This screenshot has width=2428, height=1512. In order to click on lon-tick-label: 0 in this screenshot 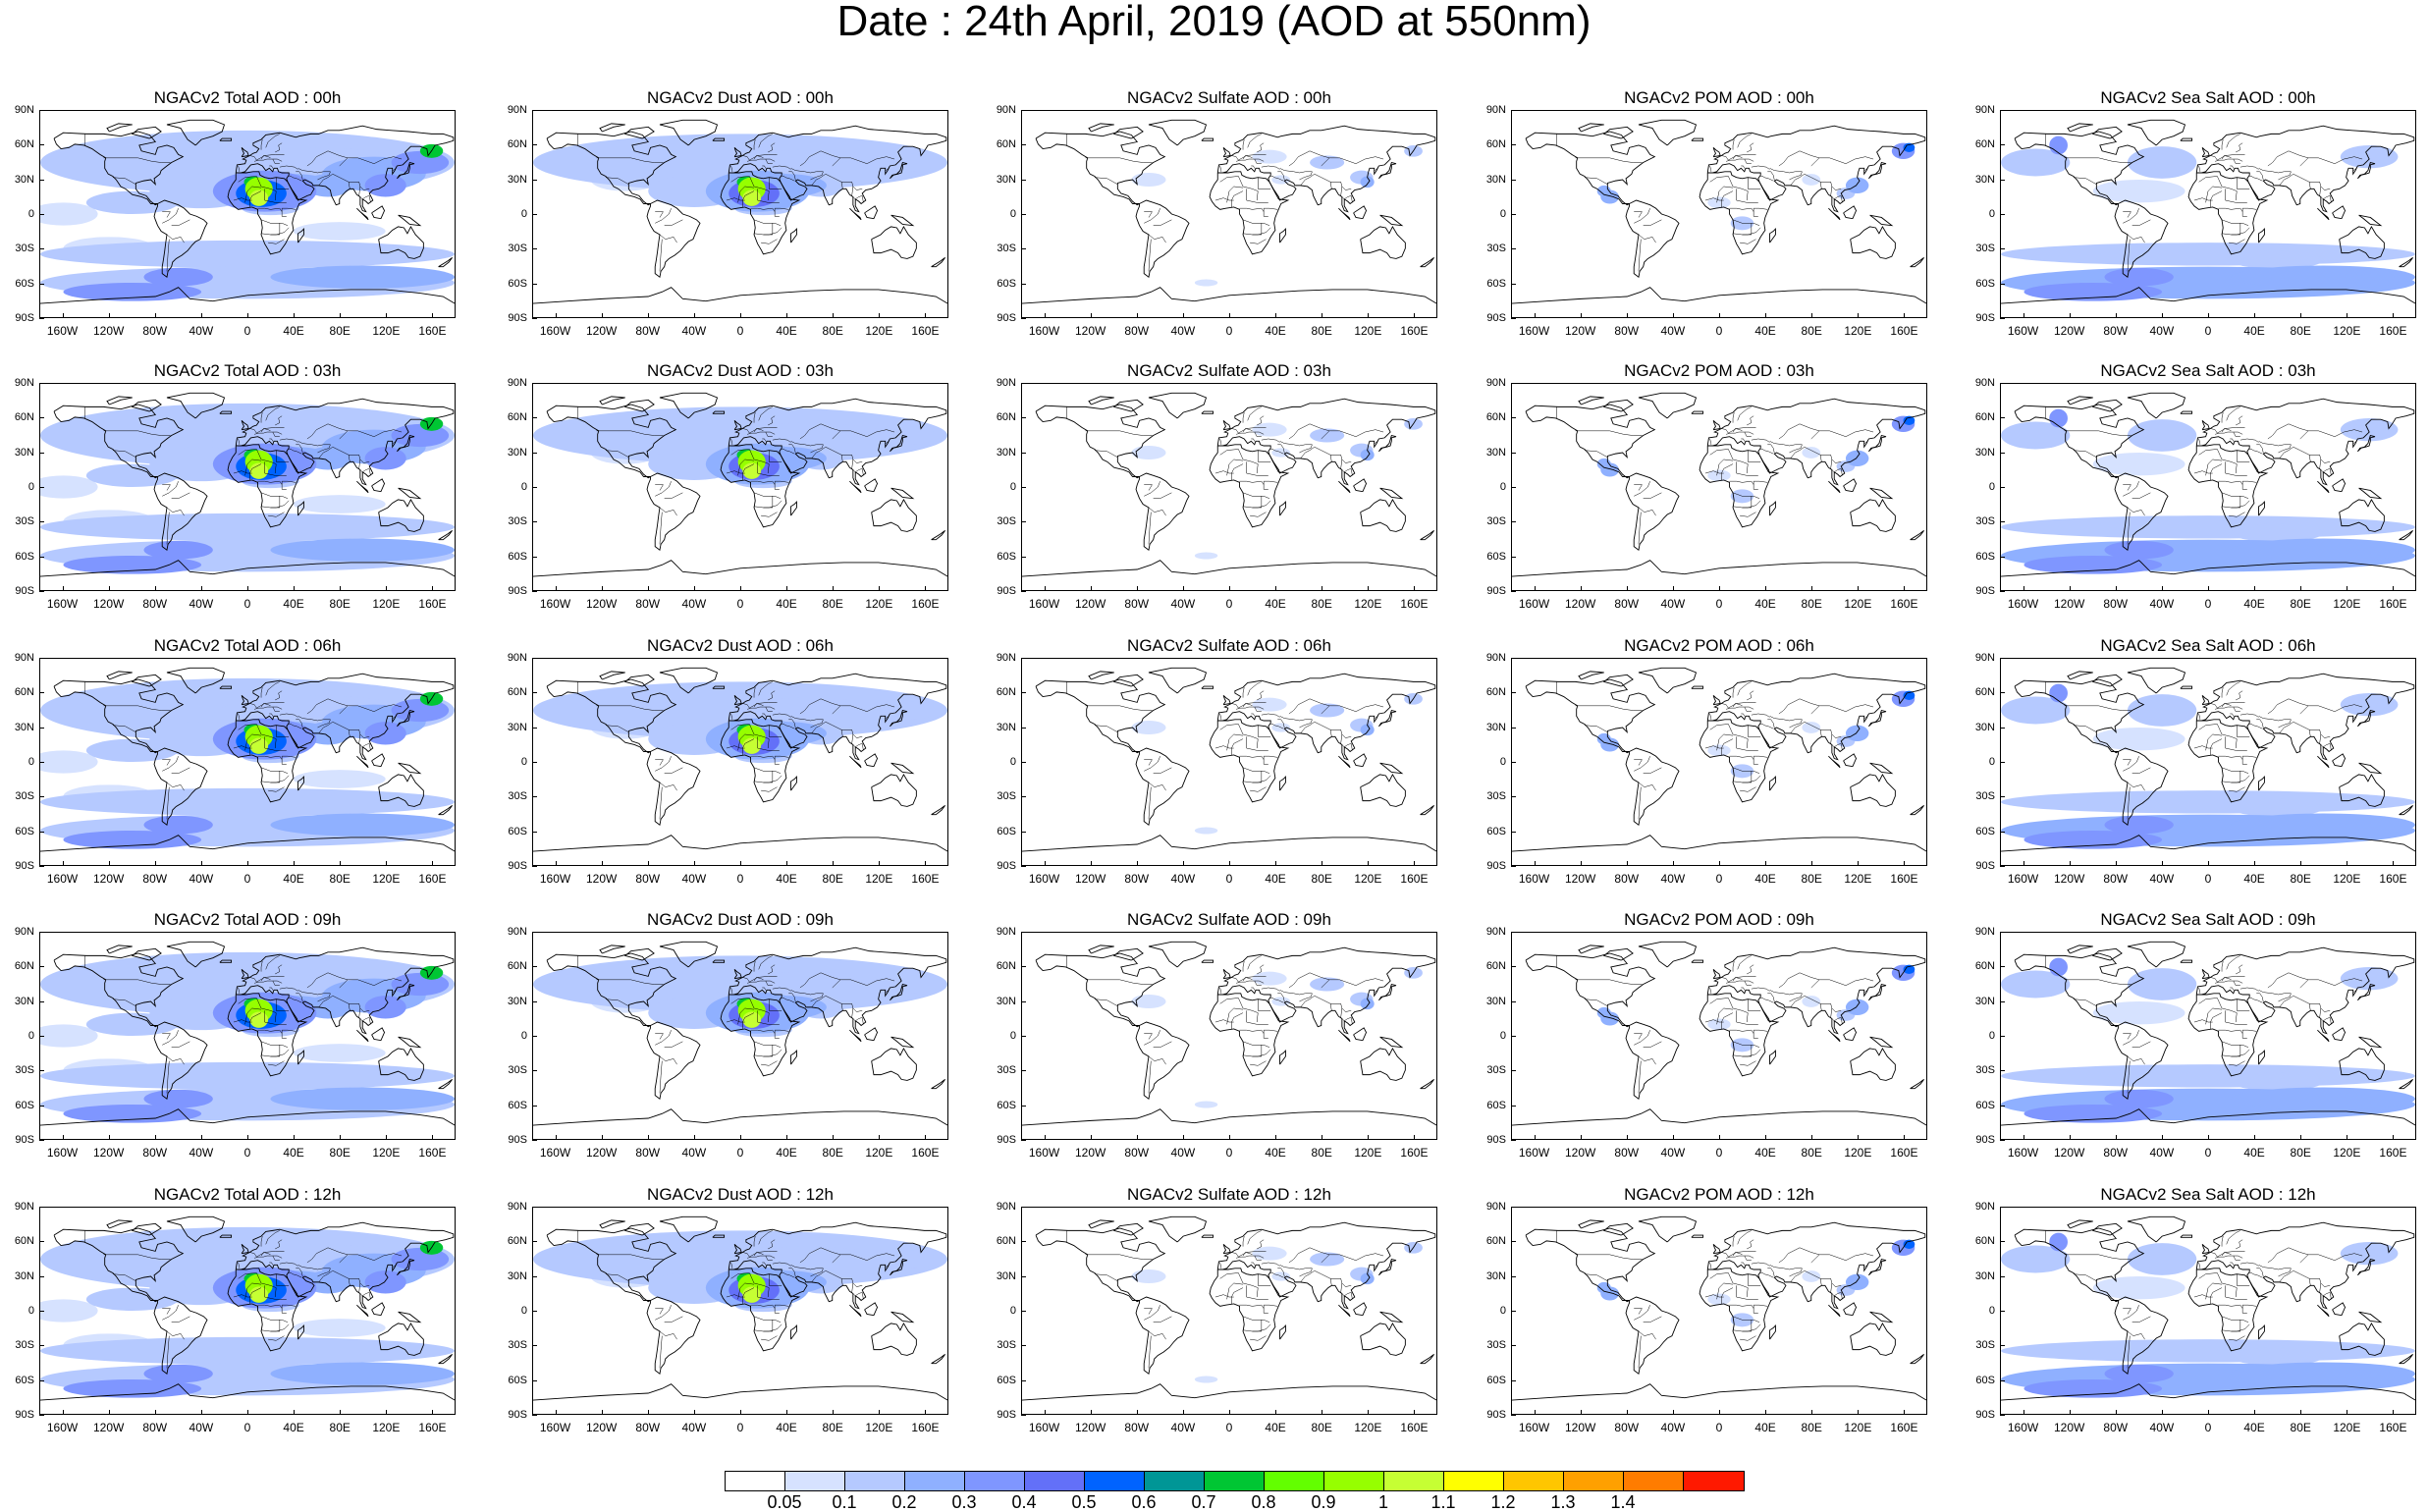, I will do `click(1229, 879)`.